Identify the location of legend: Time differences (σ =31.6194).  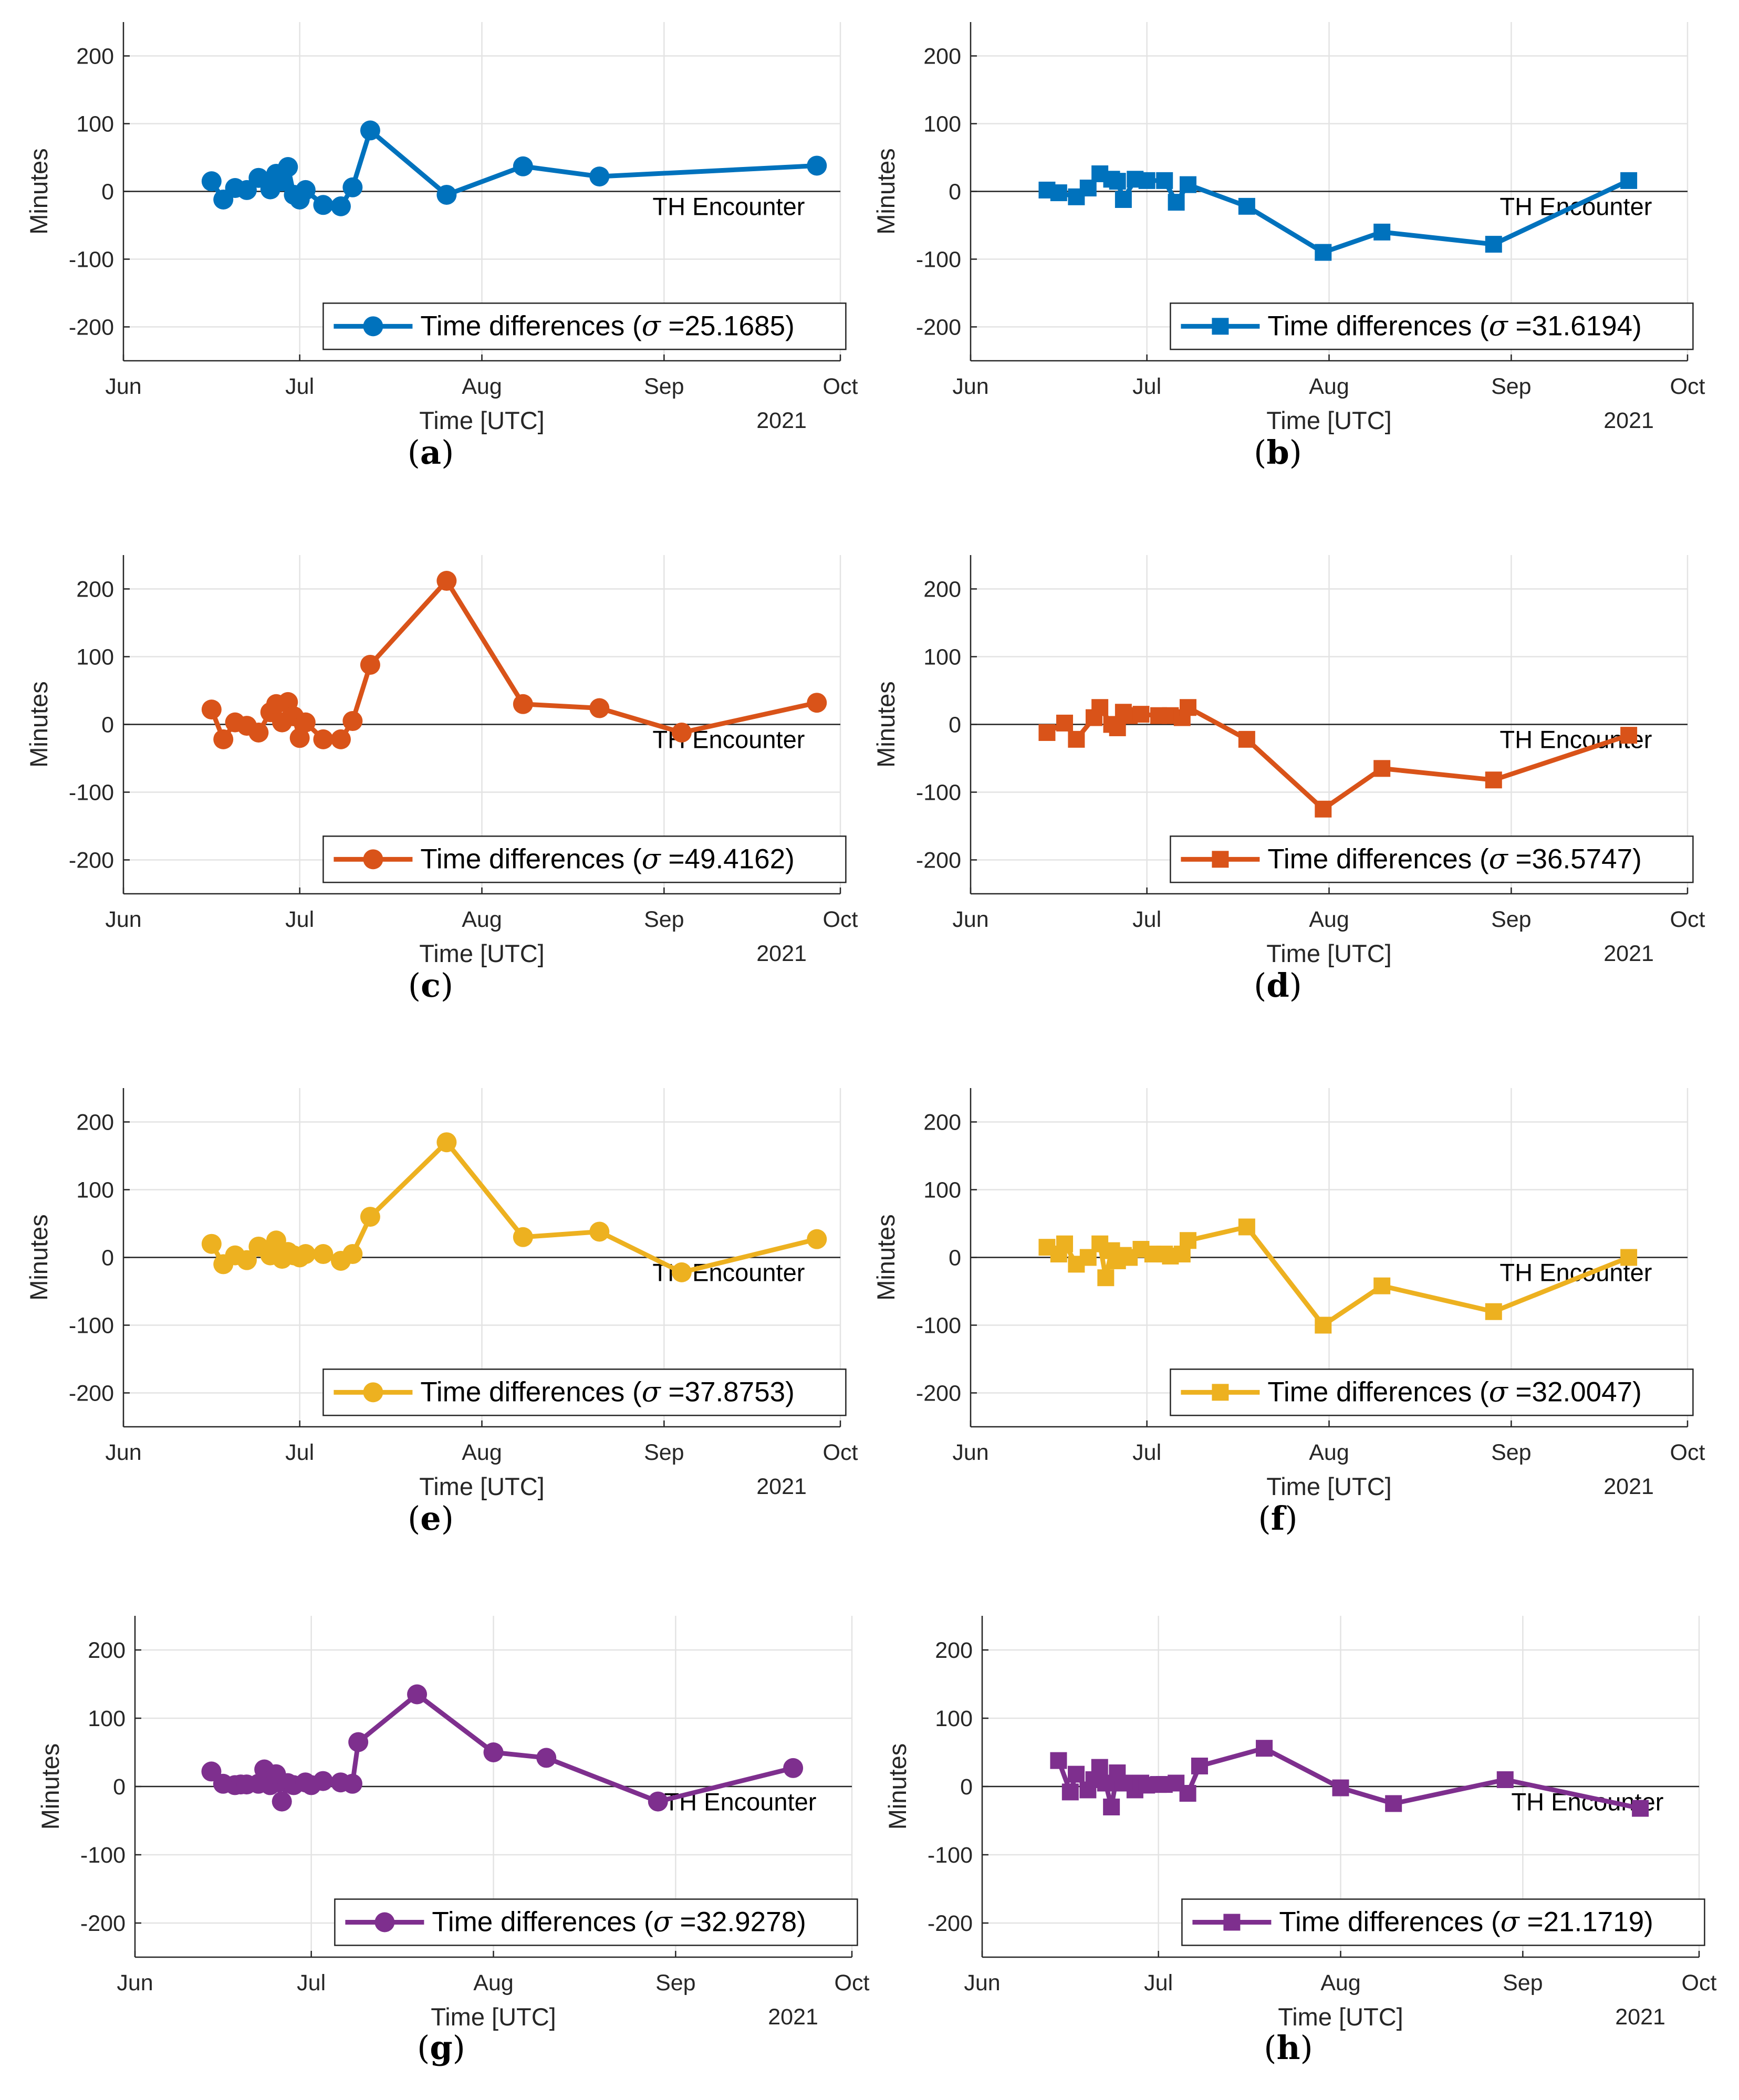
(1432, 326).